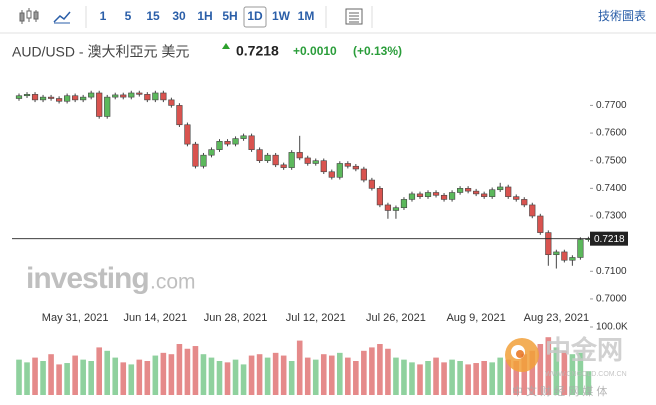  What do you see at coordinates (75, 318) in the screenshot?
I see `x-tick-label: May 31, 2021` at bounding box center [75, 318].